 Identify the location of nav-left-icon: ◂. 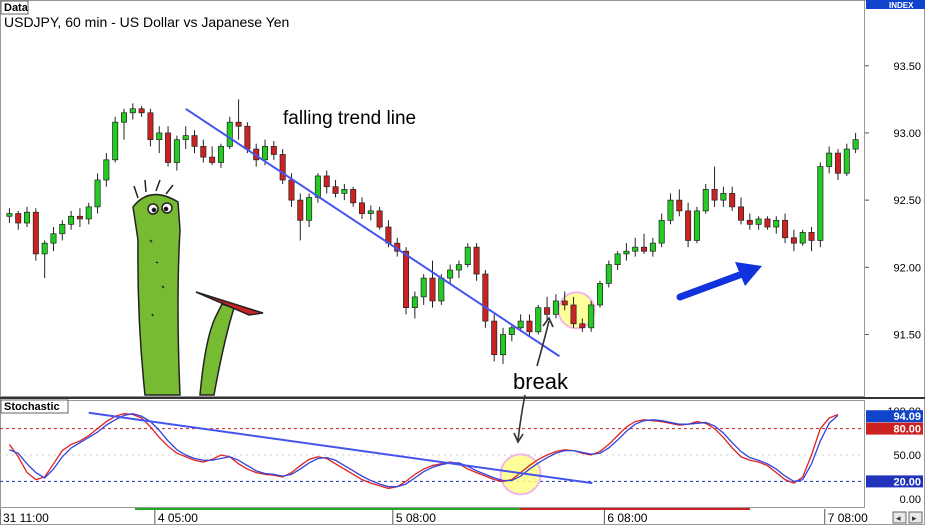
(898, 519).